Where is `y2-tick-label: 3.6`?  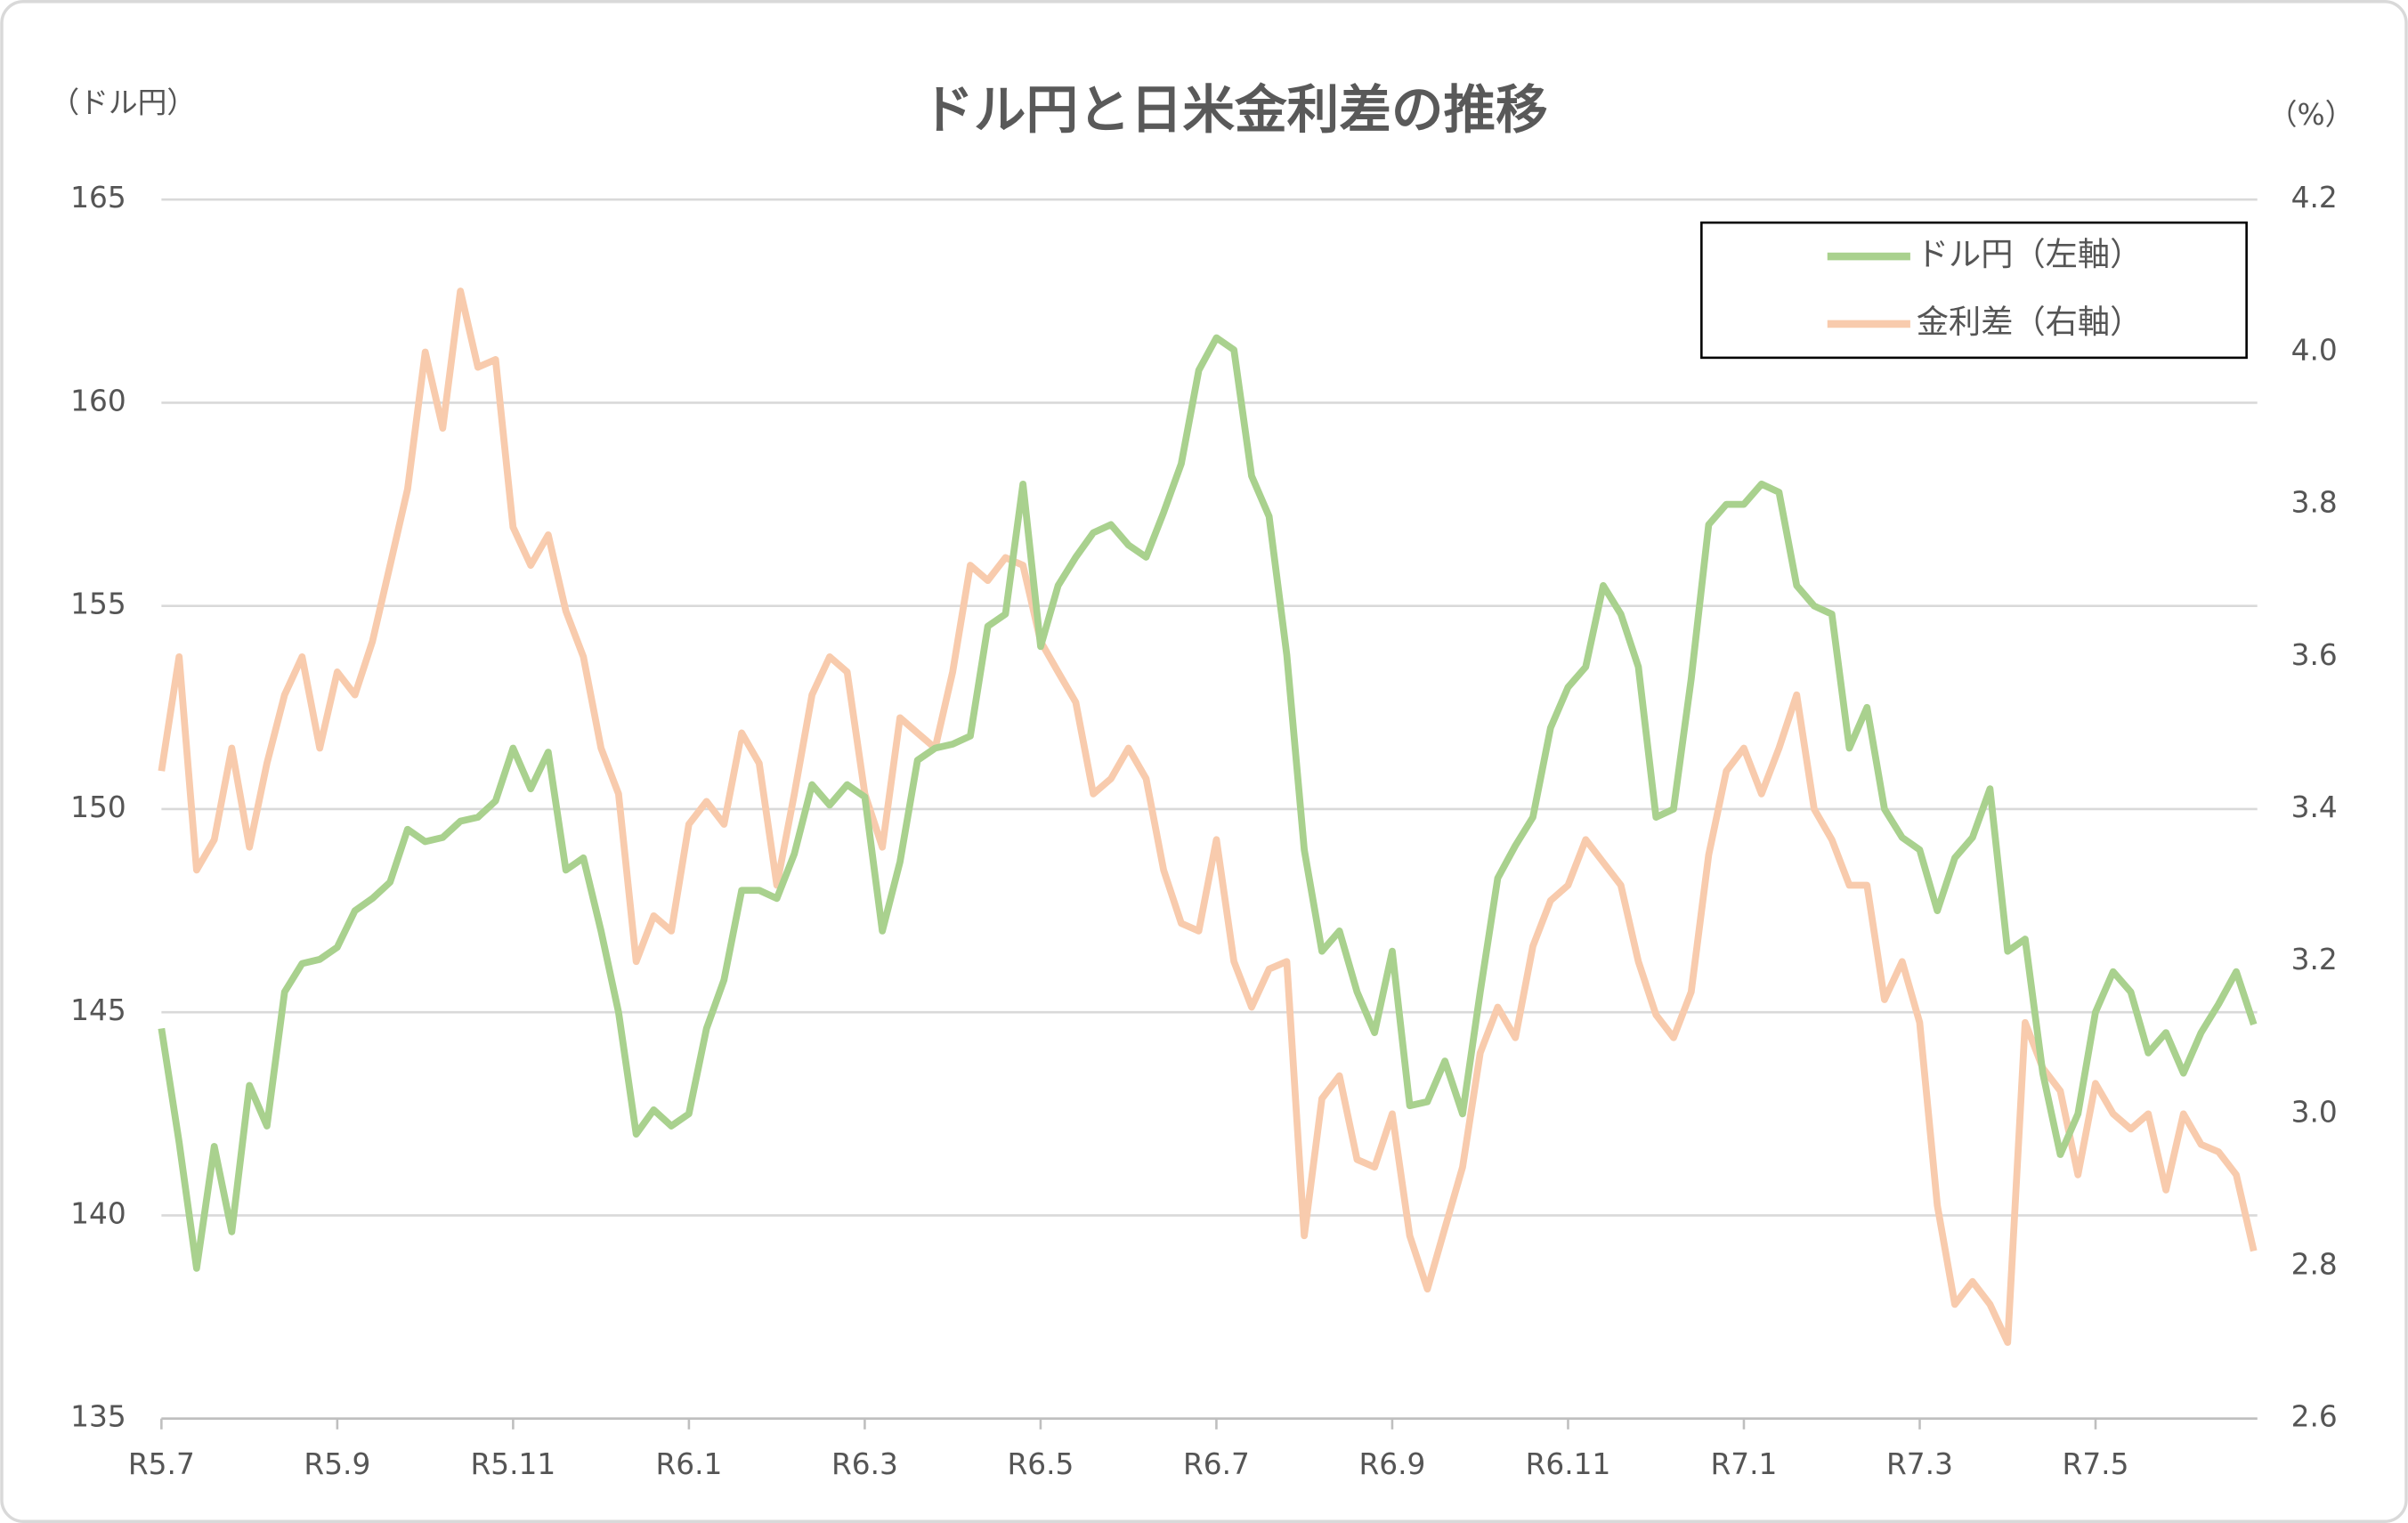 y2-tick-label: 3.6 is located at coordinates (2314, 655).